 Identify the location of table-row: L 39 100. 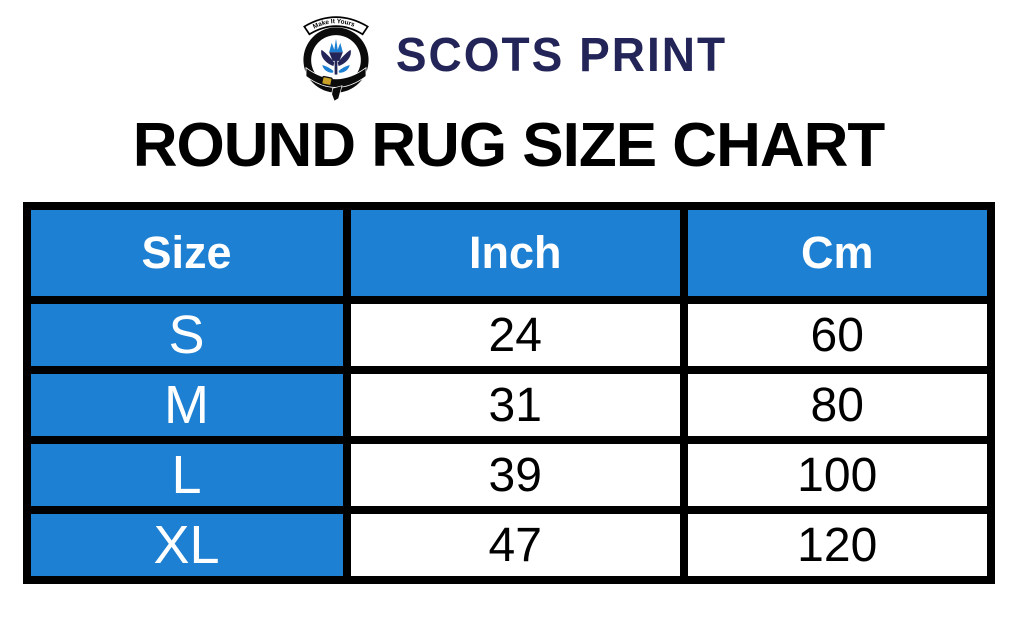
(508, 475).